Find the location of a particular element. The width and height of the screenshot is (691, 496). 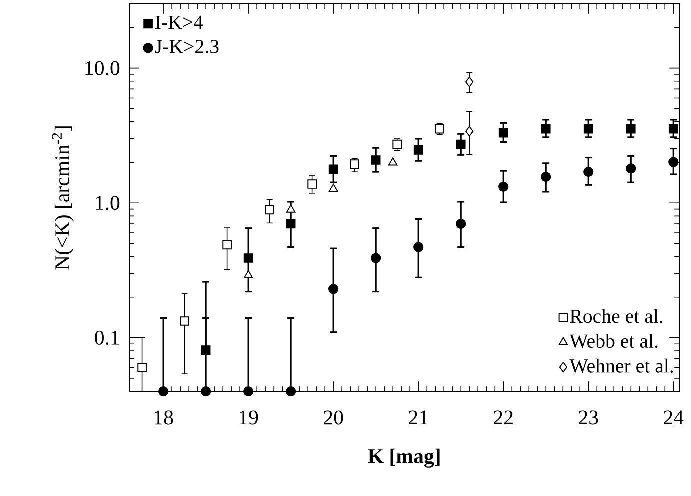

y-tick-label: 1.0 is located at coordinates (108, 203).